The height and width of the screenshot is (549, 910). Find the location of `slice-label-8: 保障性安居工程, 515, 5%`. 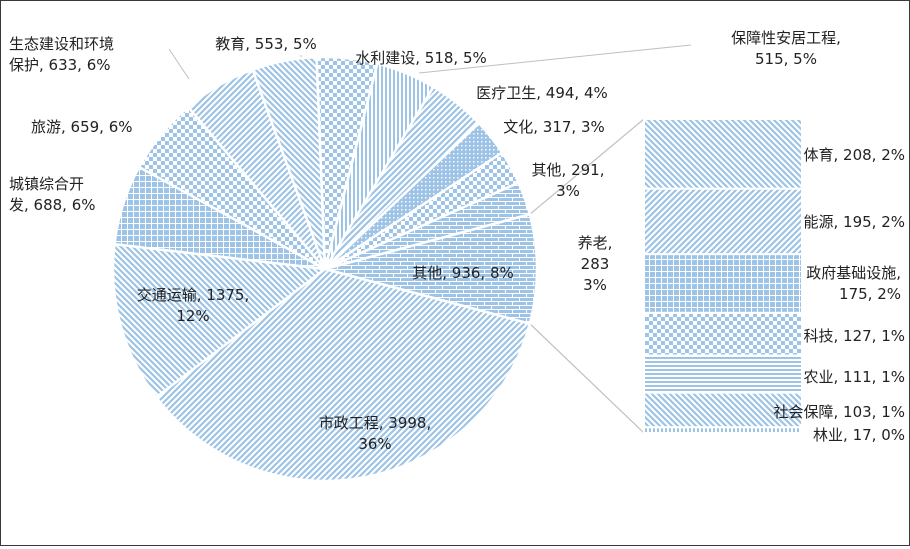

slice-label-8: 保障性安居工程, 515, 5% is located at coordinates (786, 48).